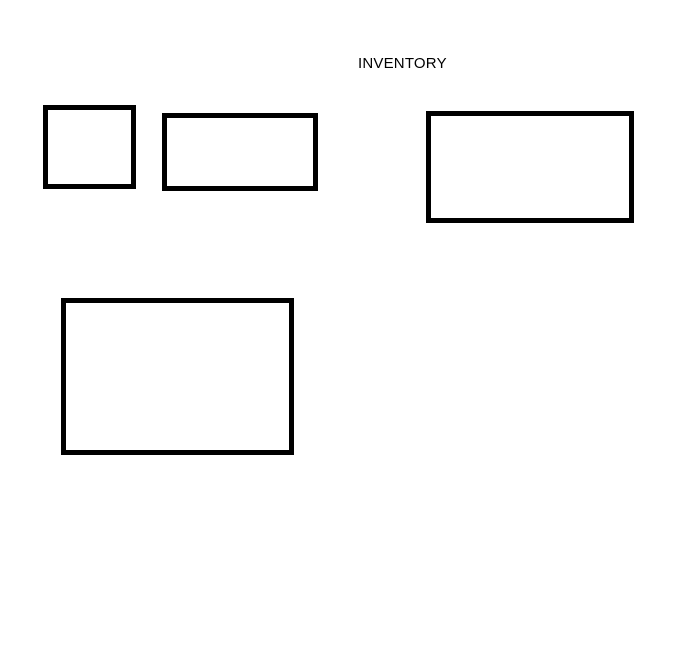 The width and height of the screenshot is (692, 648). Describe the element at coordinates (402, 63) in the screenshot. I see `page-title: INVENTORY` at that location.